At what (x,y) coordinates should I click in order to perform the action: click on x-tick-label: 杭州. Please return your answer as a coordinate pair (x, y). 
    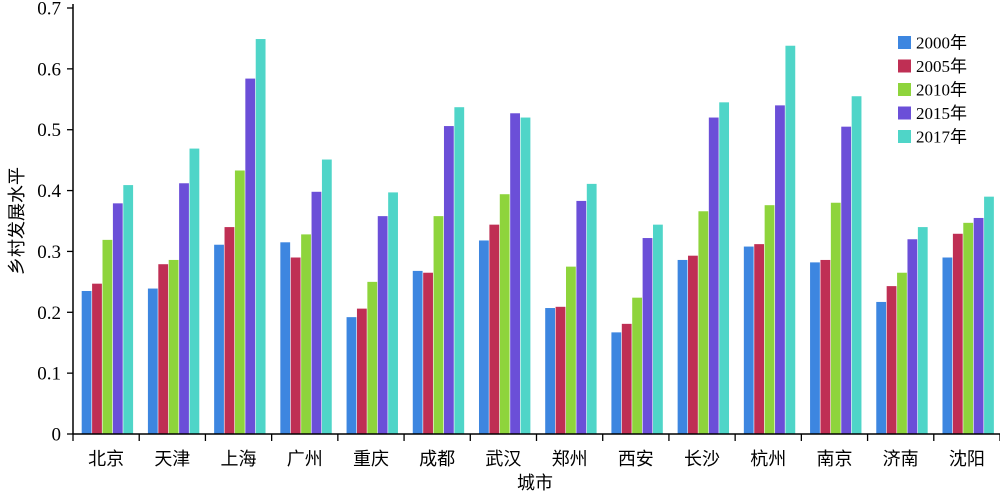
    Looking at the image, I should click on (768, 459).